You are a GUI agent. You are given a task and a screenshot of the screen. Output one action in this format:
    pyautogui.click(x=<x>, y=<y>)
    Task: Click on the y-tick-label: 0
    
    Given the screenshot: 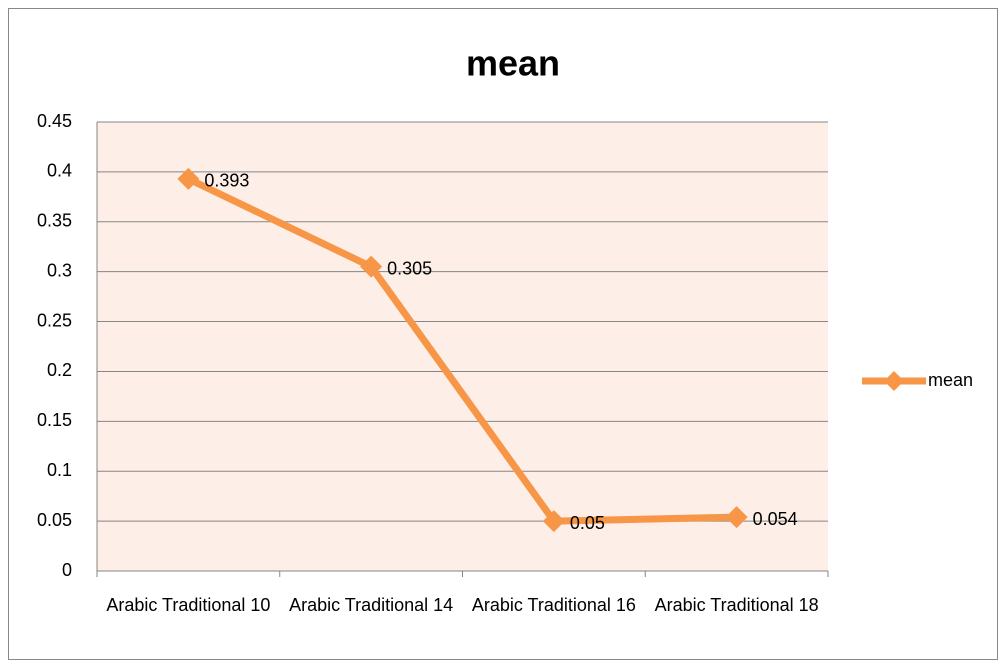 What is the action you would take?
    pyautogui.click(x=67, y=570)
    